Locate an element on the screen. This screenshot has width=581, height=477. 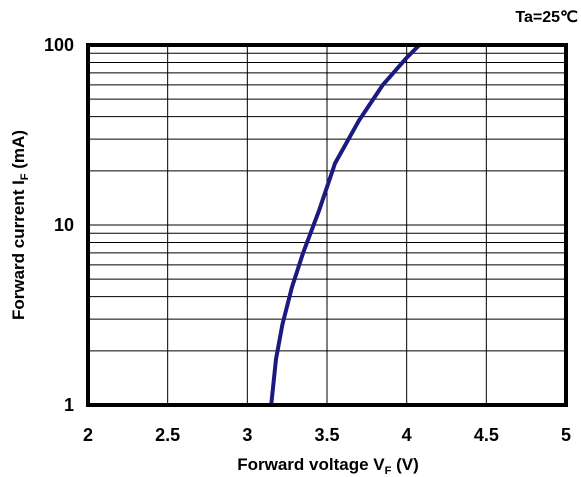
x-axis-label-unit: (V) is located at coordinates (404, 464).